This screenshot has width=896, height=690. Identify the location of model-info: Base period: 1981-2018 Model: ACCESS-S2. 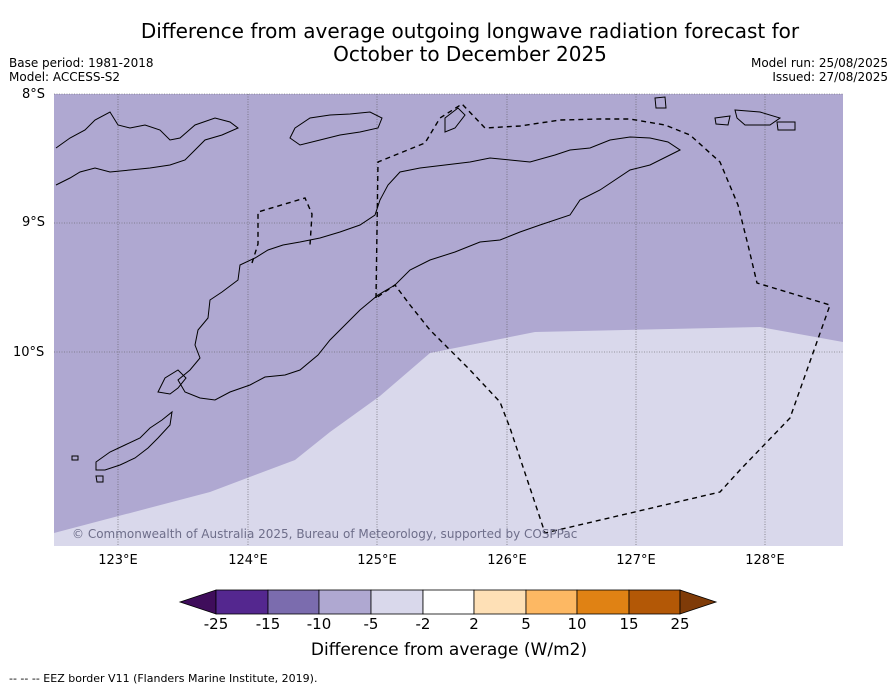
(81, 70).